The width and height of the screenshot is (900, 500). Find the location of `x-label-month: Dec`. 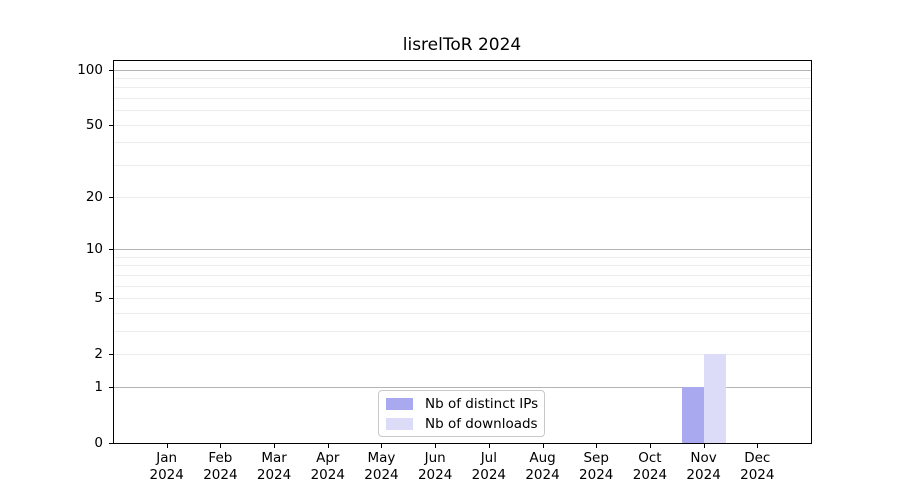

x-label-month: Dec is located at coordinates (757, 458).